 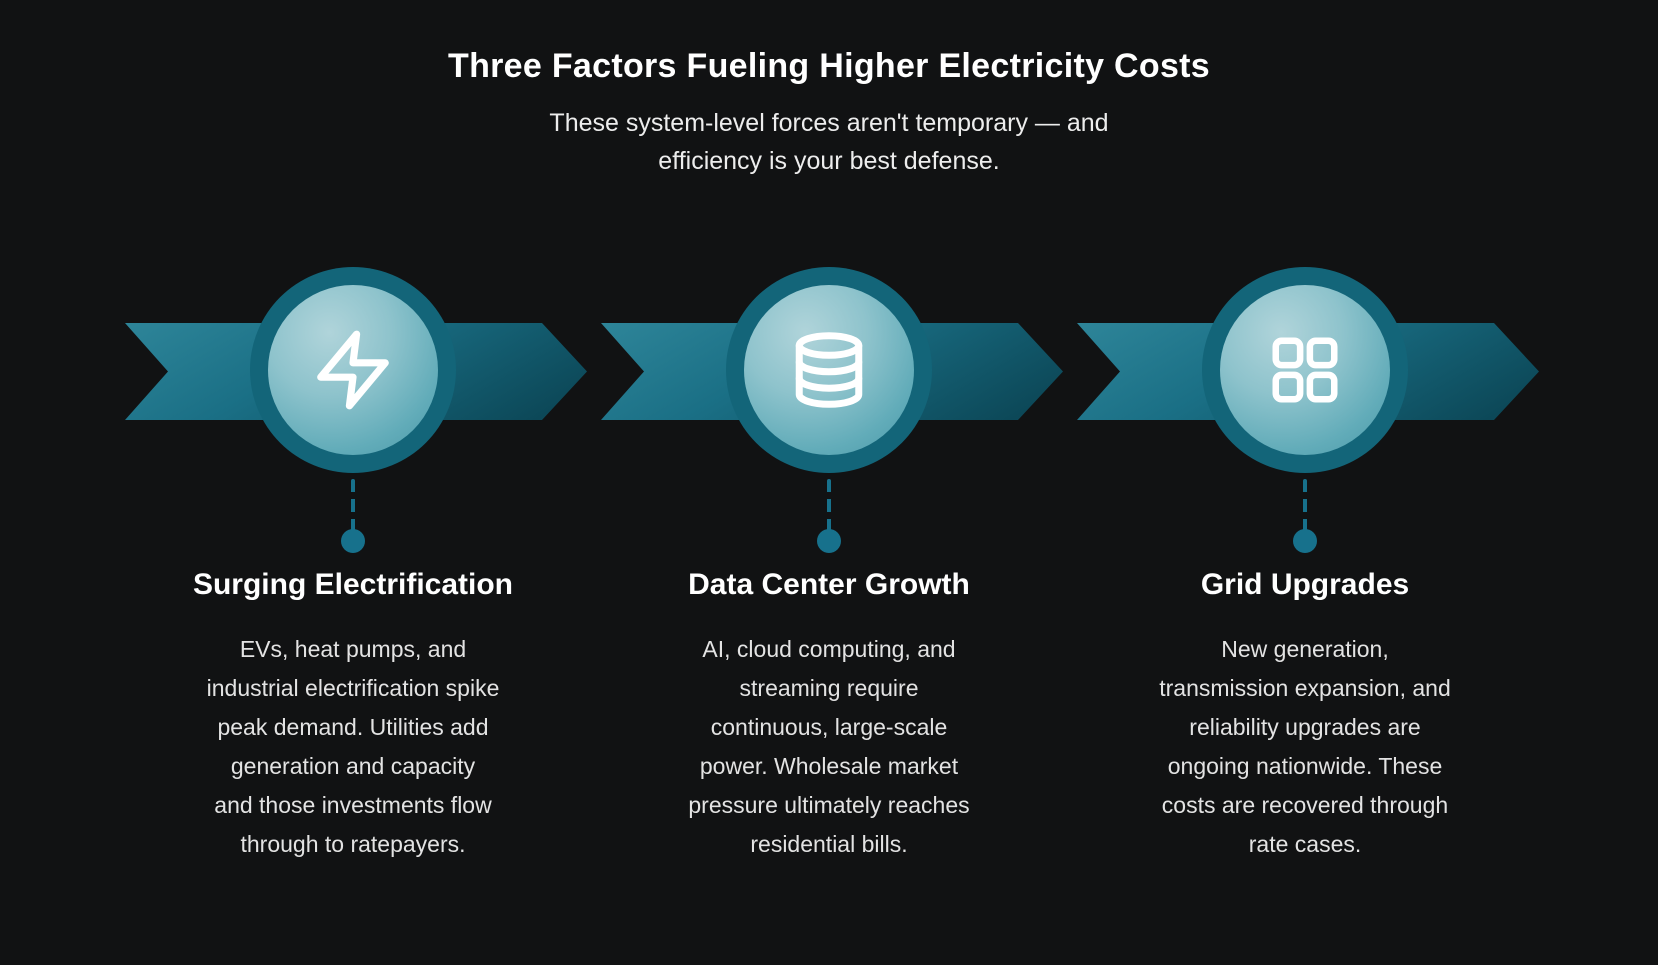 What do you see at coordinates (353, 584) in the screenshot?
I see `factor-title: Surging Electrification` at bounding box center [353, 584].